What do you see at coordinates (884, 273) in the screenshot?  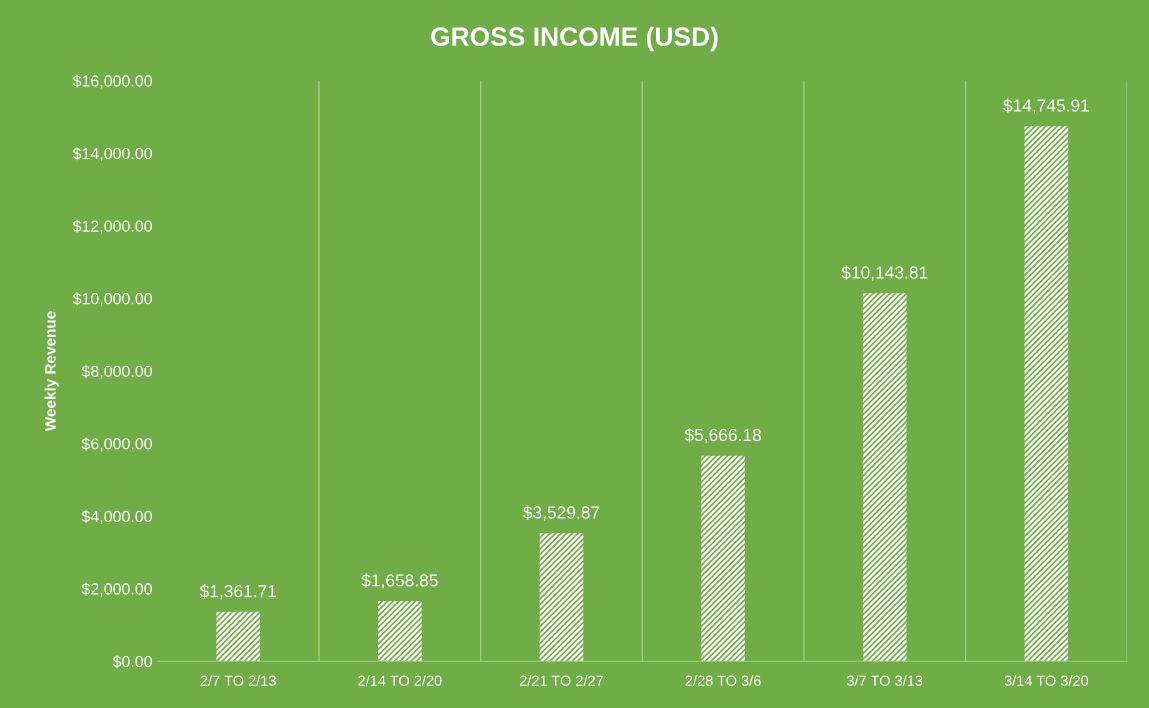 I see `data-label: $10,143.81` at bounding box center [884, 273].